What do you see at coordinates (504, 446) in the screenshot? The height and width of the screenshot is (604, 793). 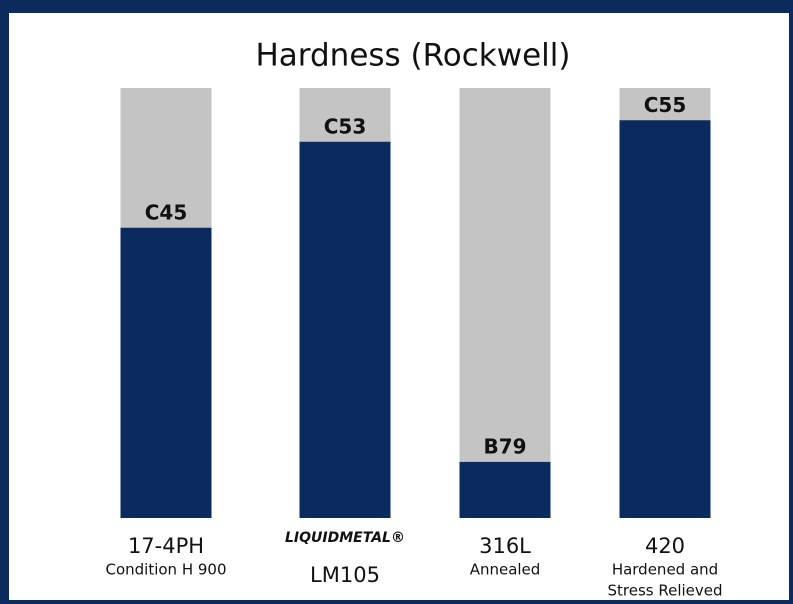 I see `value-label: B79` at bounding box center [504, 446].